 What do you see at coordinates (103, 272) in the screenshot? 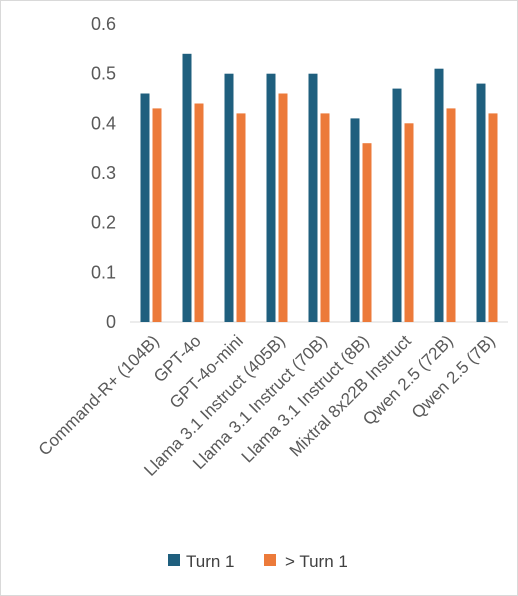
I see `y-tick-label: 0.1` at bounding box center [103, 272].